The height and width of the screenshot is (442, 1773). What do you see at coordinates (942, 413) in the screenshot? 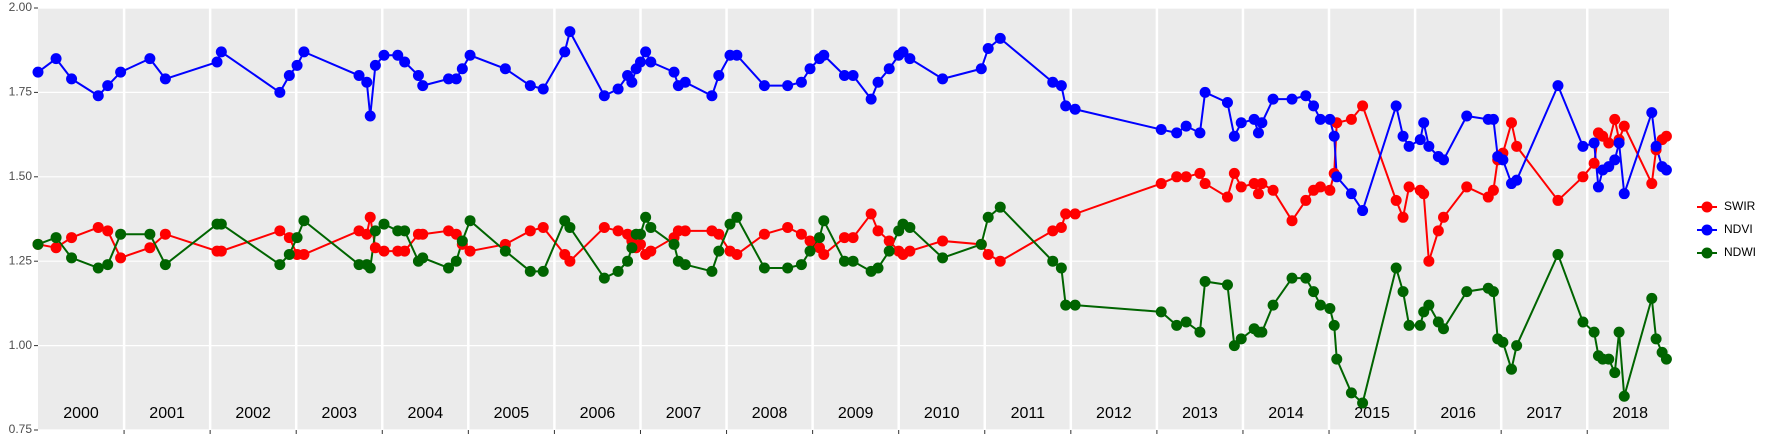
I see `year-label: 2010` at bounding box center [942, 413].